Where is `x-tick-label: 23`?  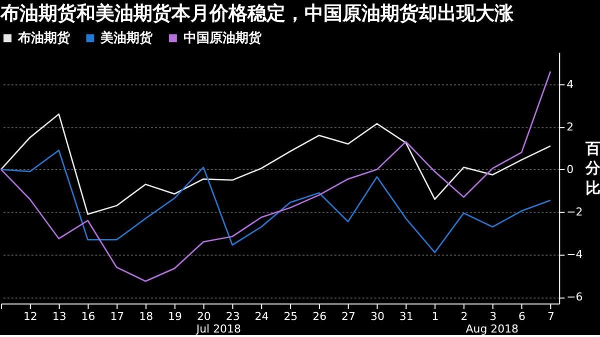 x-tick-label: 23 is located at coordinates (233, 316).